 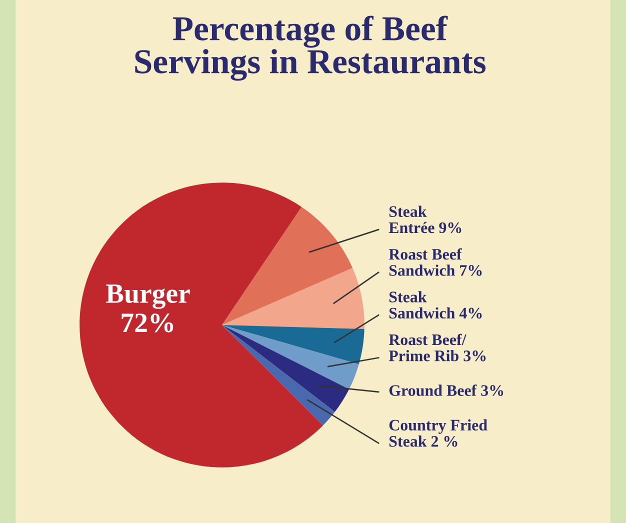 What do you see at coordinates (435, 262) in the screenshot?
I see `slice-label: Roast Beef Sandwich 7%` at bounding box center [435, 262].